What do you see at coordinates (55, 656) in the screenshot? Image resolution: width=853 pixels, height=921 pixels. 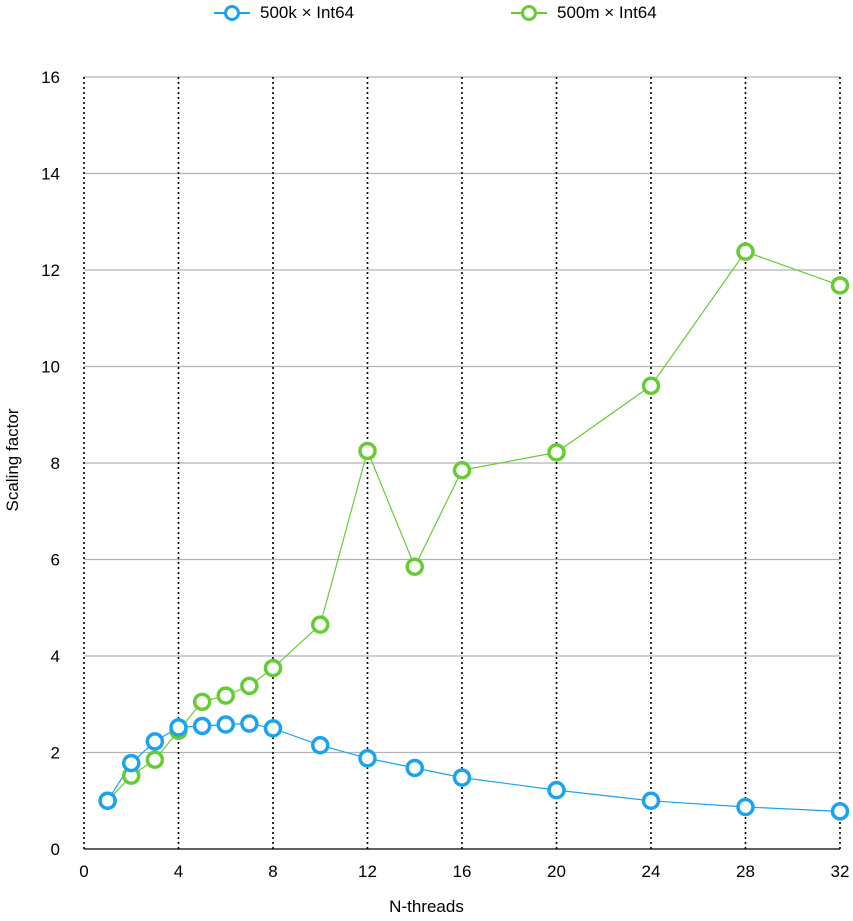 I see `y-tick-label: 4` at bounding box center [55, 656].